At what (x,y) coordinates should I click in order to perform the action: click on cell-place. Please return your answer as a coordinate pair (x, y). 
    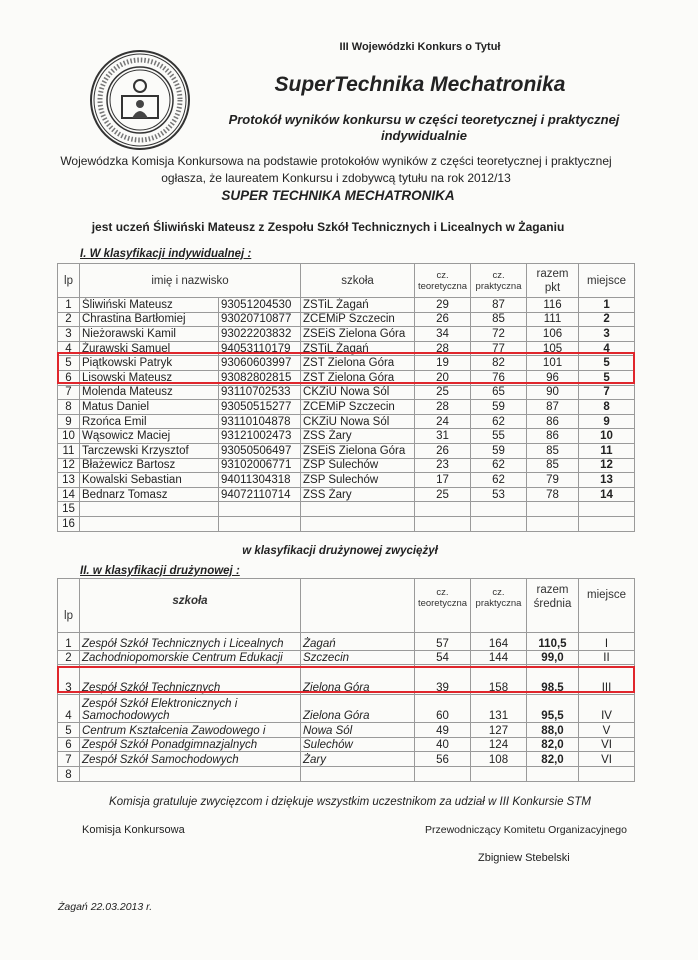
    Looking at the image, I should click on (607, 509).